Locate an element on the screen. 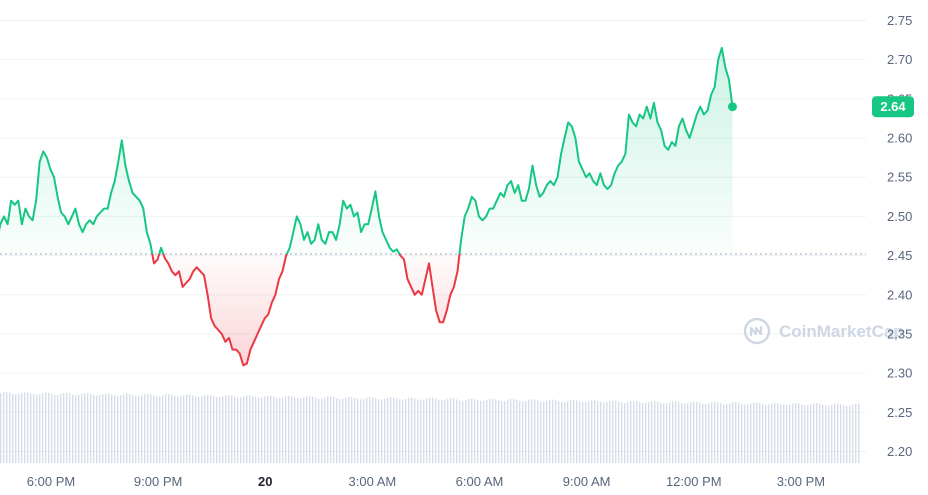 The width and height of the screenshot is (928, 495). watermark: CoinMarketCap is located at coordinates (823, 331).